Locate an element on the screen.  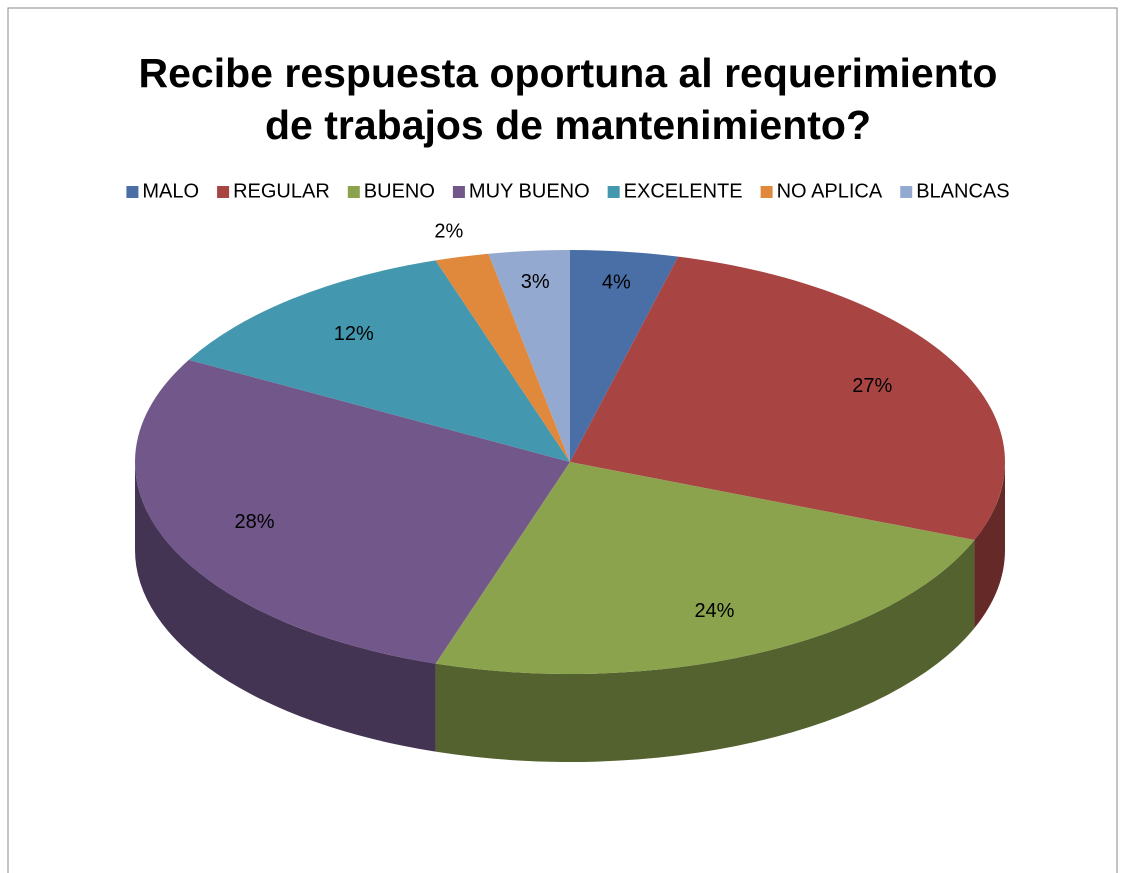
legend-label: REGULAR is located at coordinates (281, 191).